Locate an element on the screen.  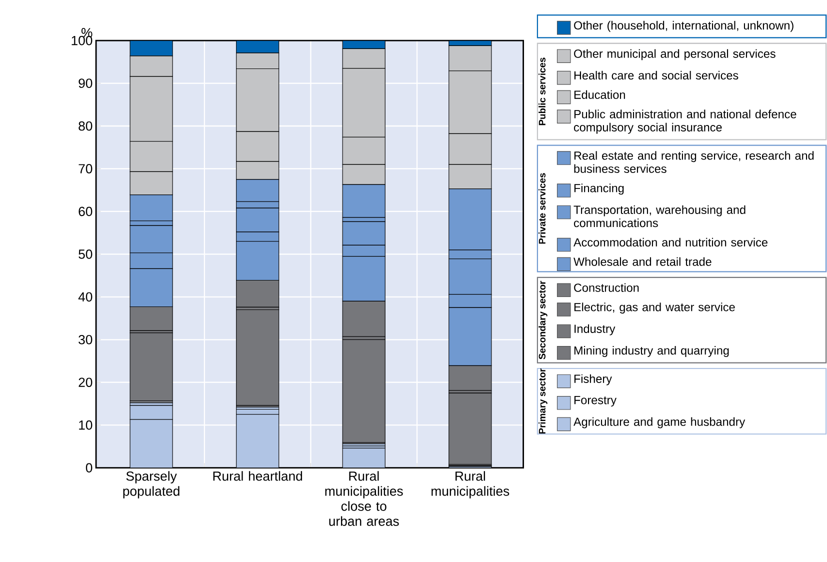
legend-label: Fishery is located at coordinates (593, 380).